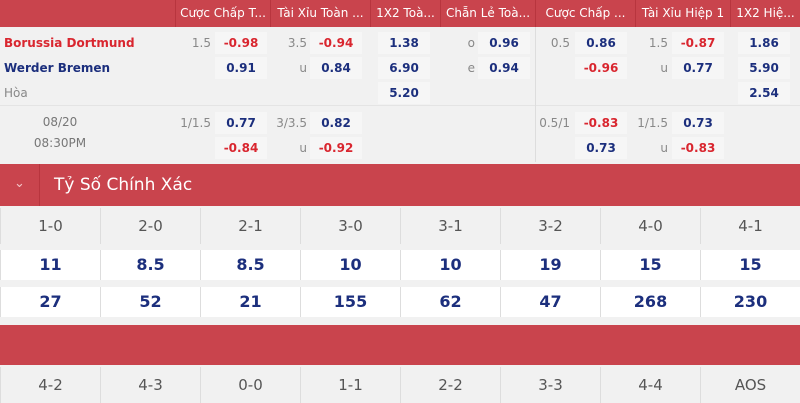 The height and width of the screenshot is (403, 800). I want to click on chevron-down-icon: ⌄, so click(20, 185).